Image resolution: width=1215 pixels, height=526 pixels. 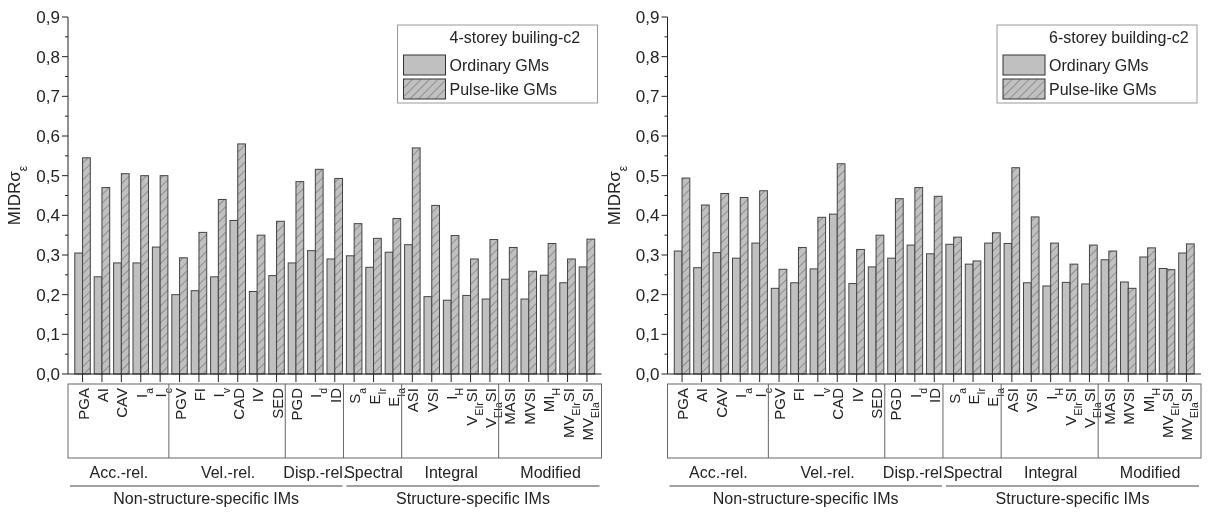 What do you see at coordinates (515, 37) in the screenshot?
I see `legend-title: 4-storey builing-c2` at bounding box center [515, 37].